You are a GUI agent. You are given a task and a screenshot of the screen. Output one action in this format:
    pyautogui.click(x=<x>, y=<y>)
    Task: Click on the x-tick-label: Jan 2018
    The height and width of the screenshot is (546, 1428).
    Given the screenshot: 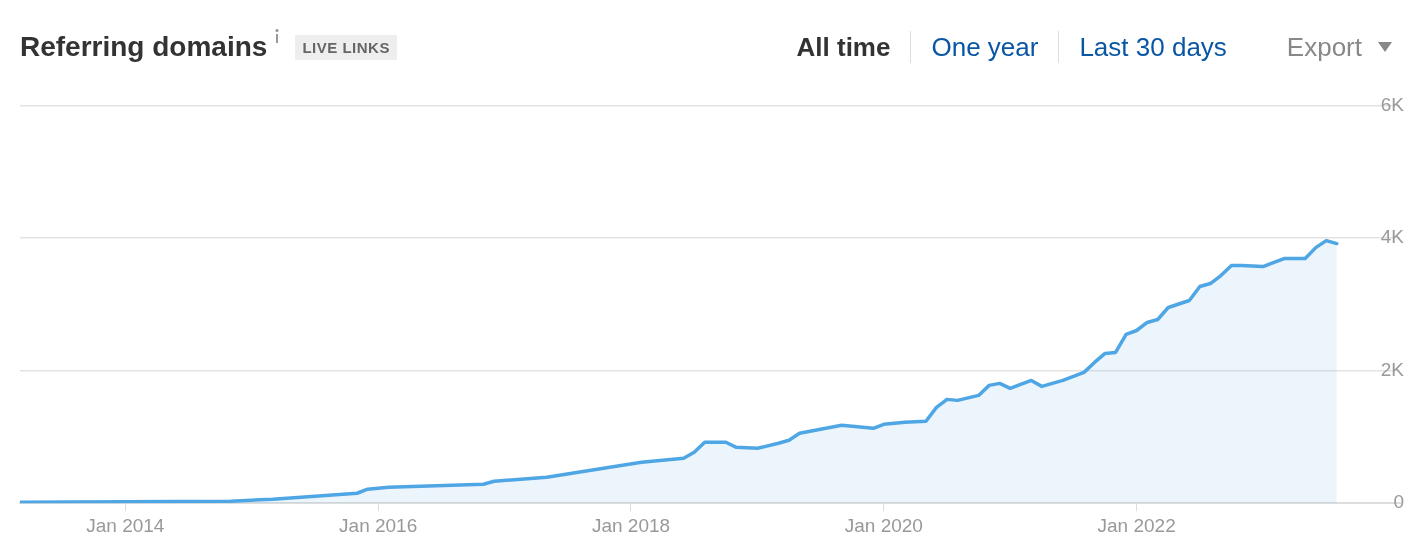 What is the action you would take?
    pyautogui.click(x=631, y=525)
    